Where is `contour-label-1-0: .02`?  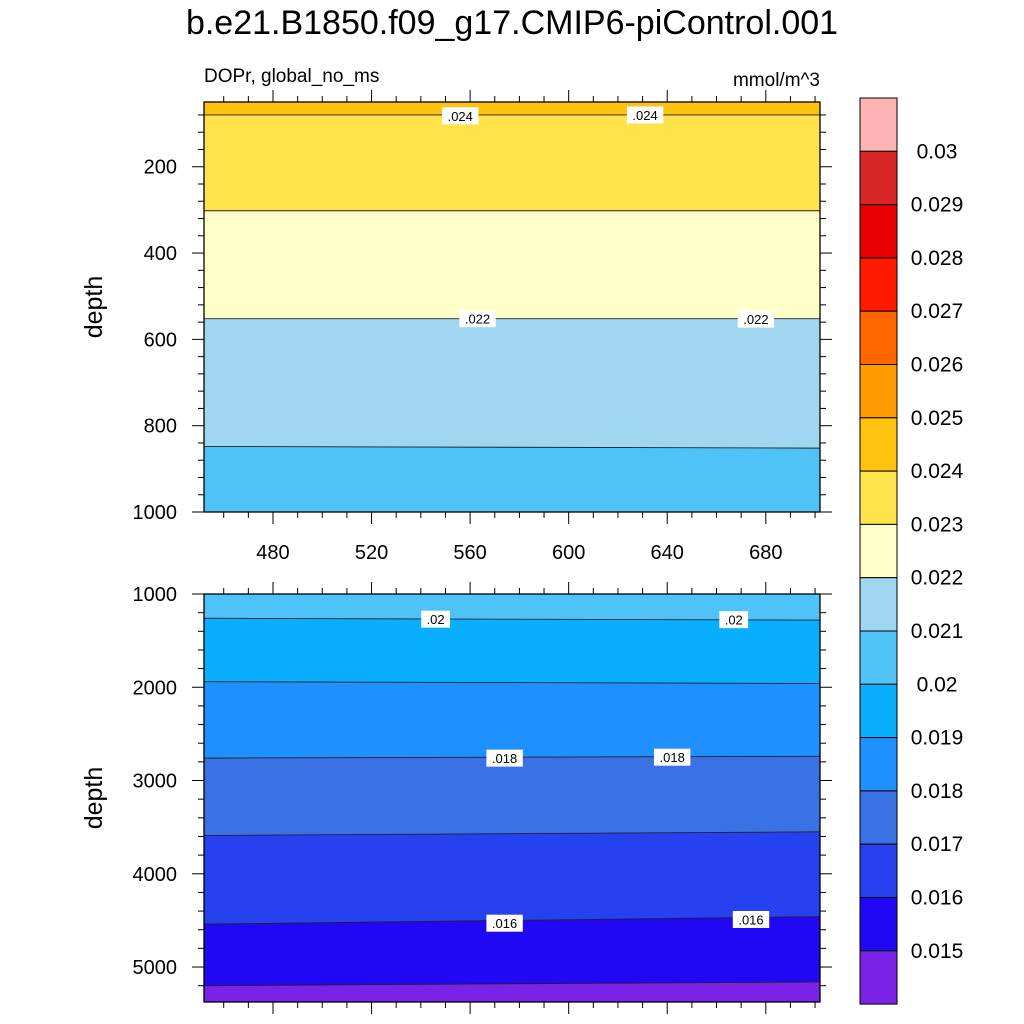 contour-label-1-0: .02 is located at coordinates (436, 619).